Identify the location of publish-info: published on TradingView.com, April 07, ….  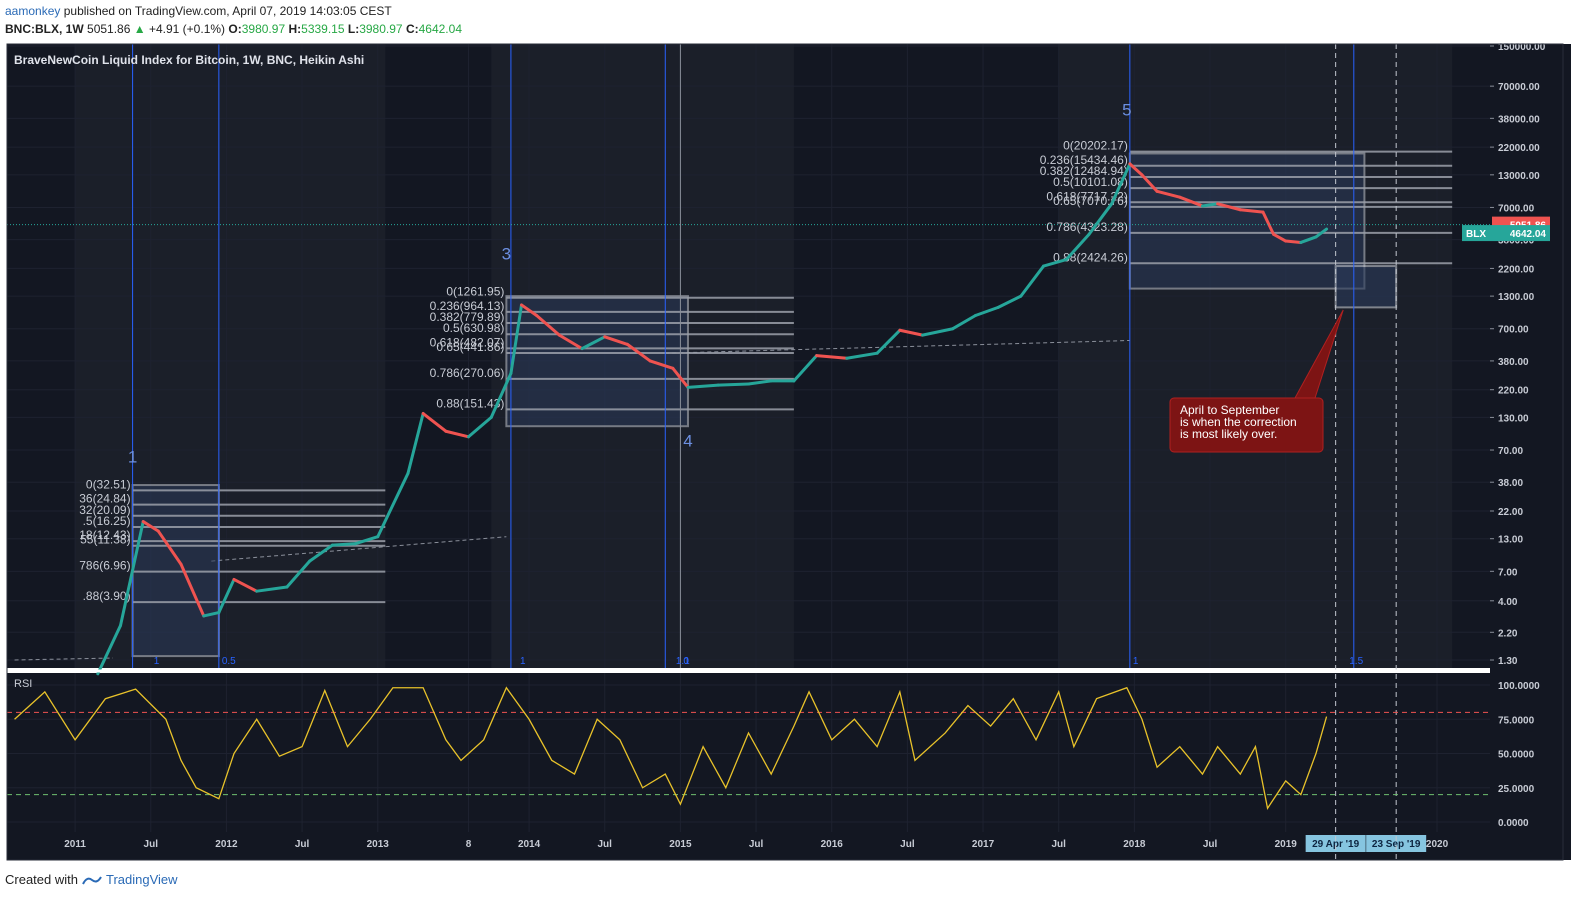
(227, 11).